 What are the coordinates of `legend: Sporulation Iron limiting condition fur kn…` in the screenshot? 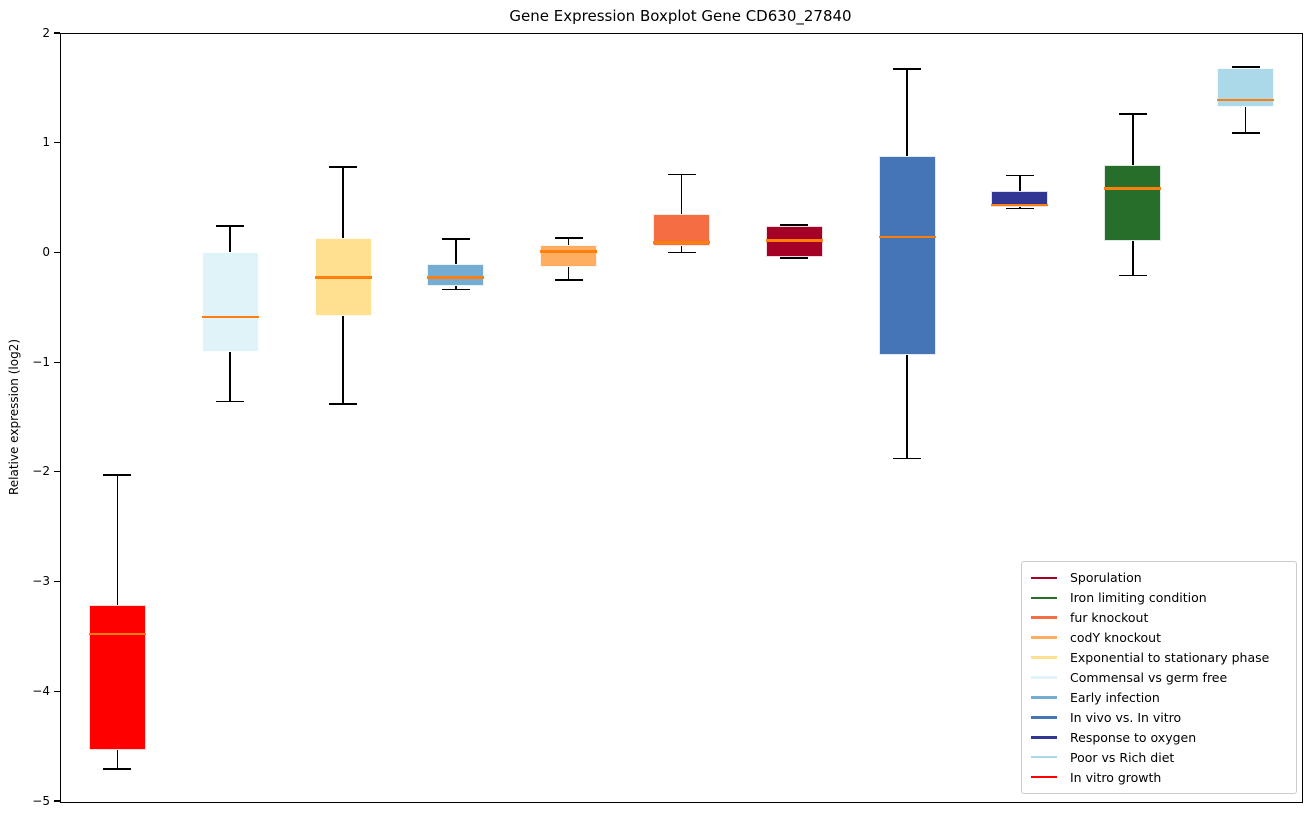 It's located at (1159, 677).